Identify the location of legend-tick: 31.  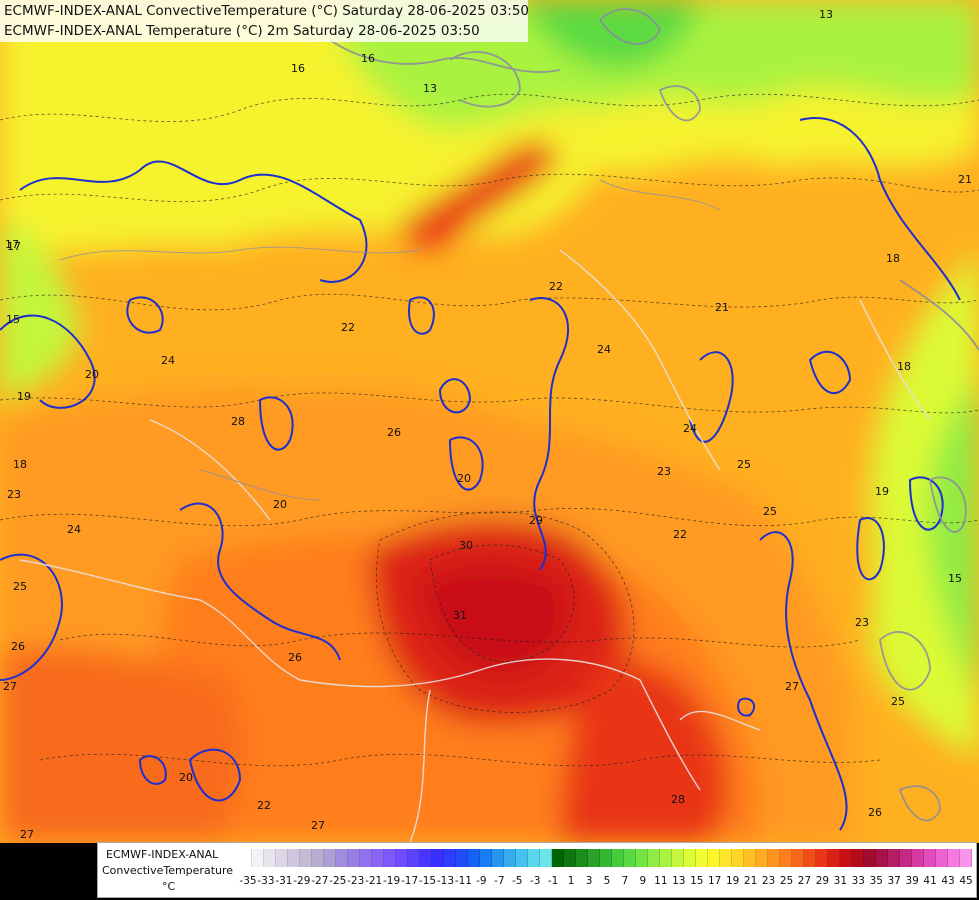
(840, 881).